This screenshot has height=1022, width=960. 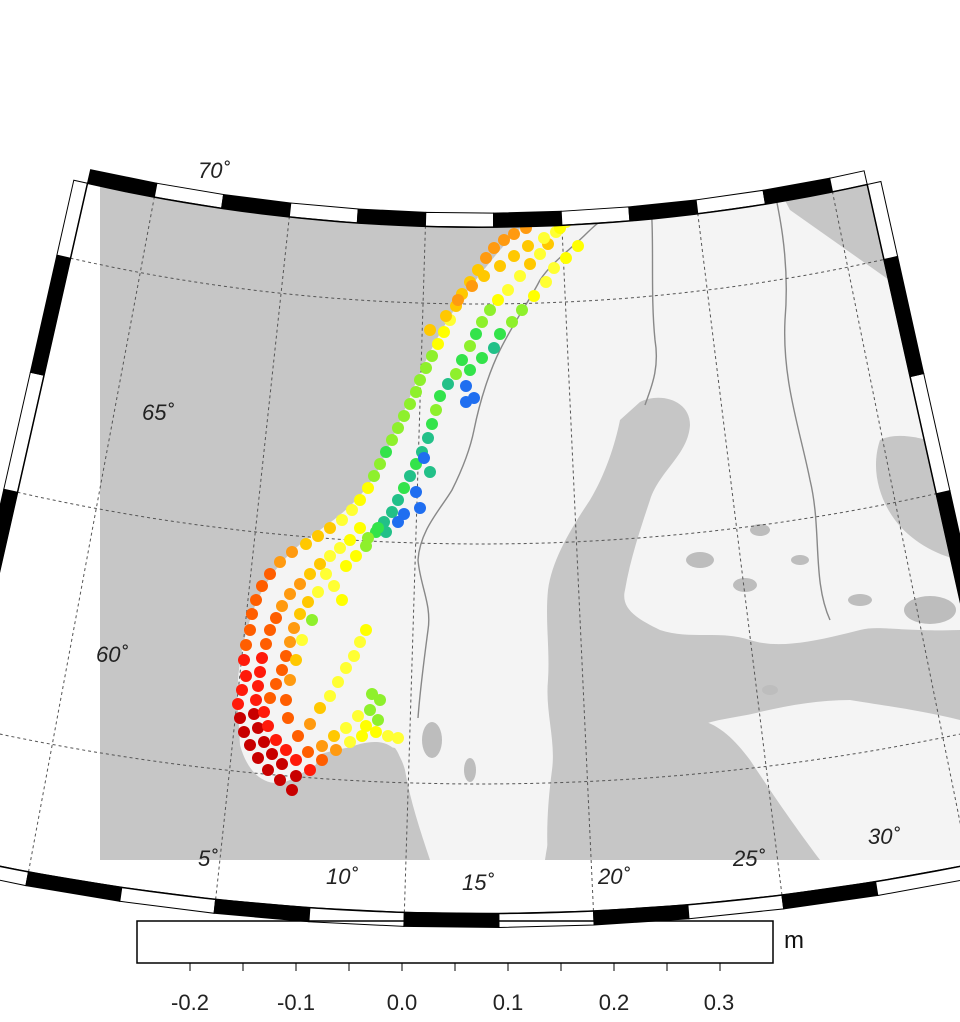 I want to click on meridian-line, so click(x=740, y=554).